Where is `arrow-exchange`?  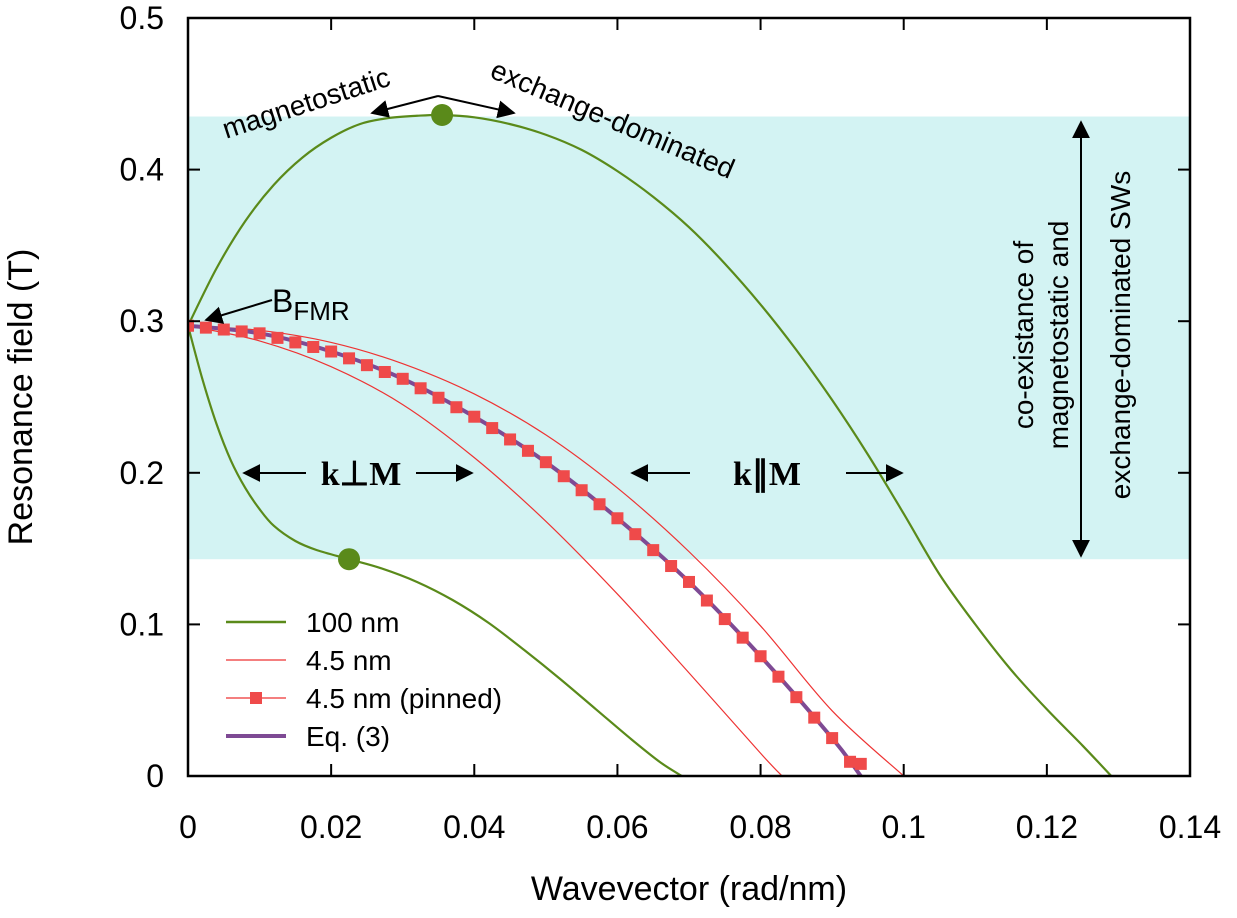 arrow-exchange is located at coordinates (476, 107).